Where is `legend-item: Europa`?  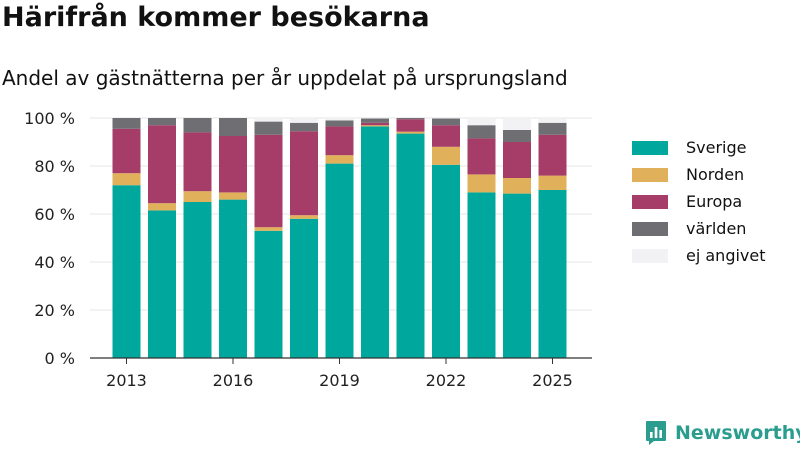 legend-item: Europa is located at coordinates (699, 201).